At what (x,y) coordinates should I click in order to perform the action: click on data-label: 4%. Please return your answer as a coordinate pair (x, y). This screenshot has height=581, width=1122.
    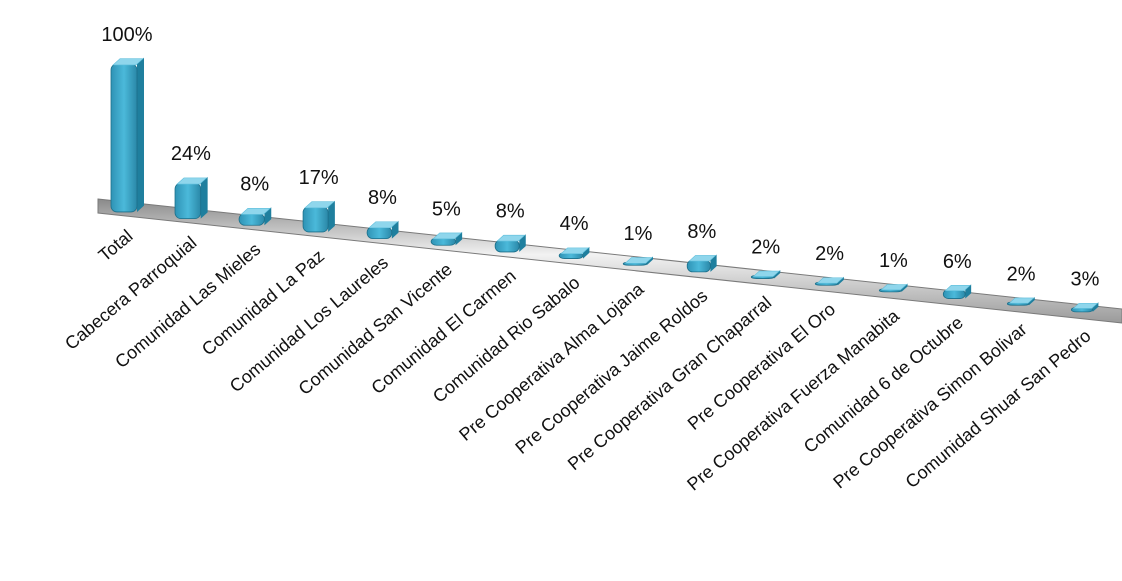
    Looking at the image, I should click on (574, 224).